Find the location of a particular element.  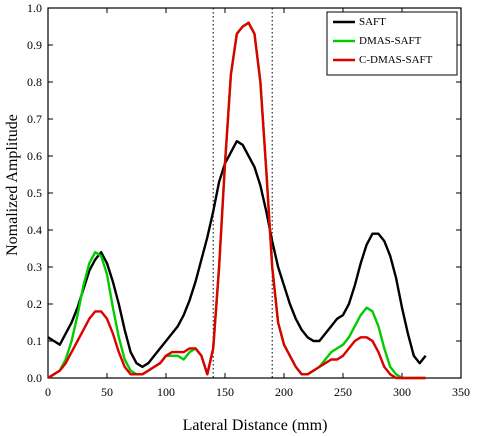

y-tick-label-0: 0.0 is located at coordinates (34, 378).